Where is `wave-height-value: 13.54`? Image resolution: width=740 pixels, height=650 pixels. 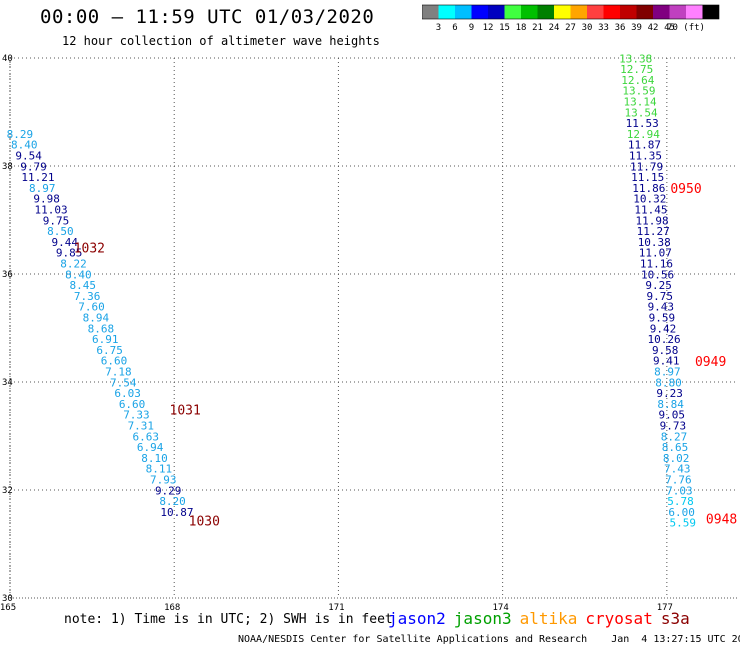 wave-height-value: 13.54 is located at coordinates (641, 112).